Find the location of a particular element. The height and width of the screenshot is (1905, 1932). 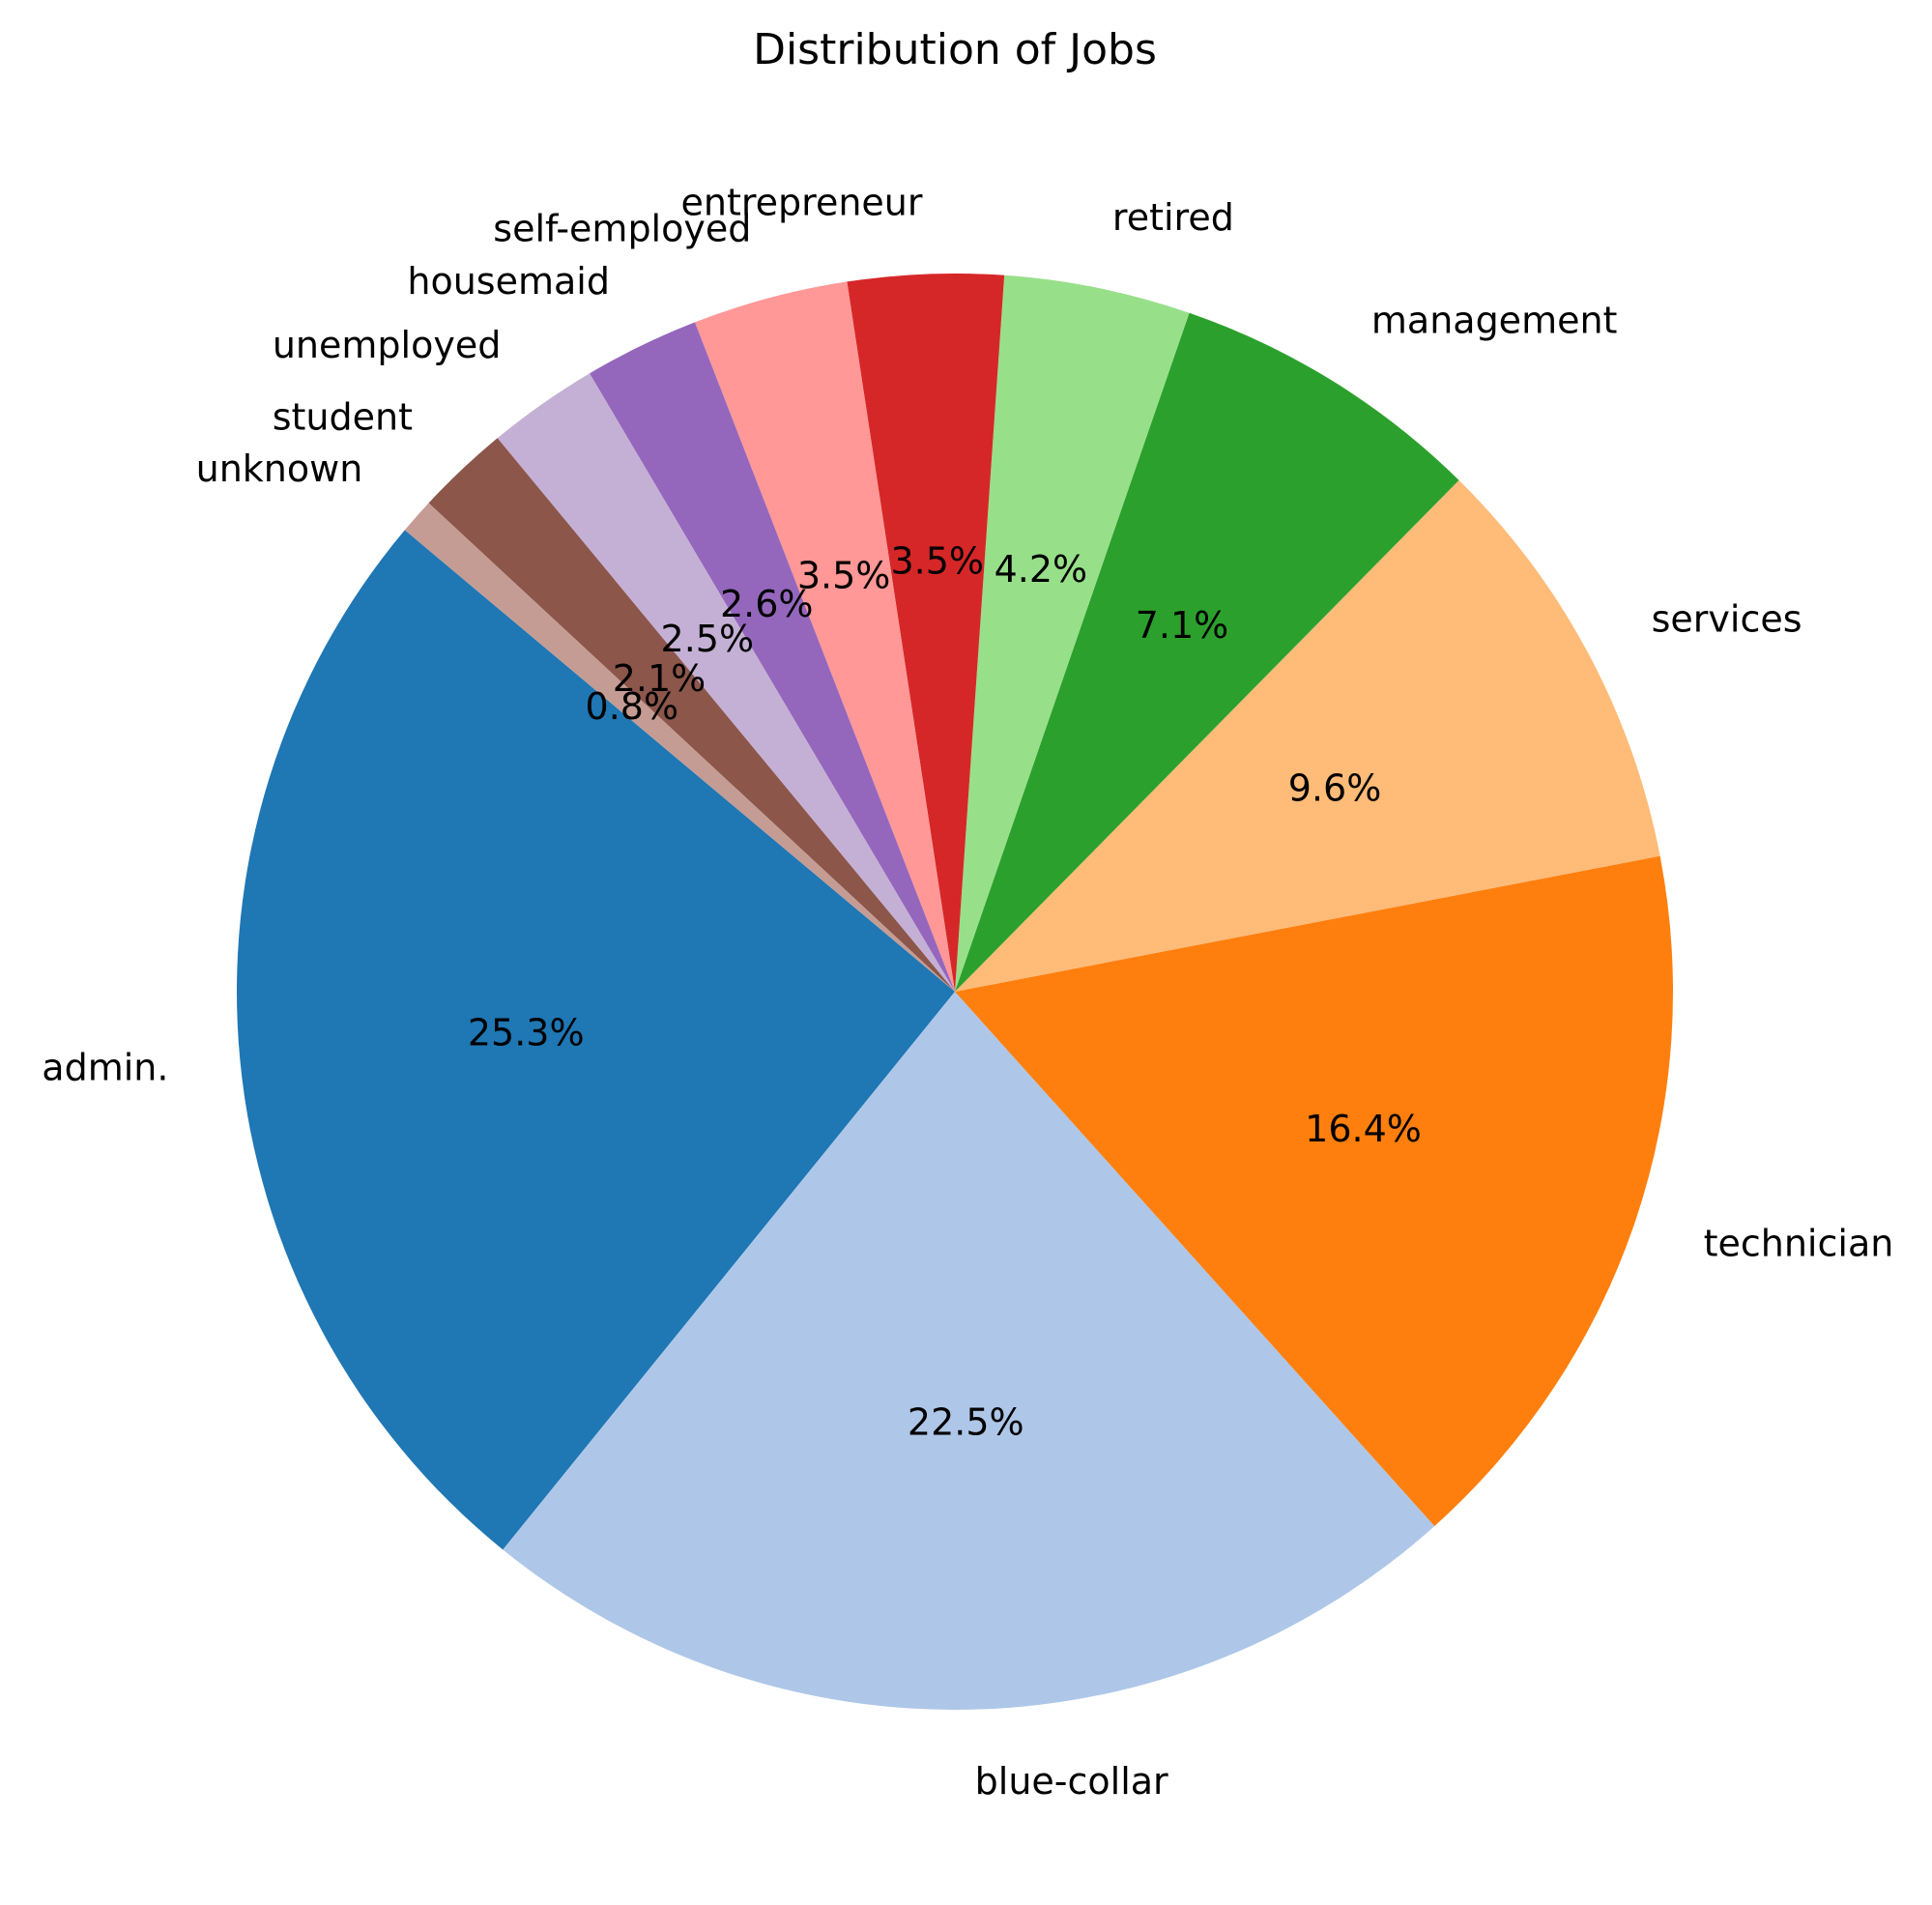

percent-label: 2.1% is located at coordinates (659, 678).